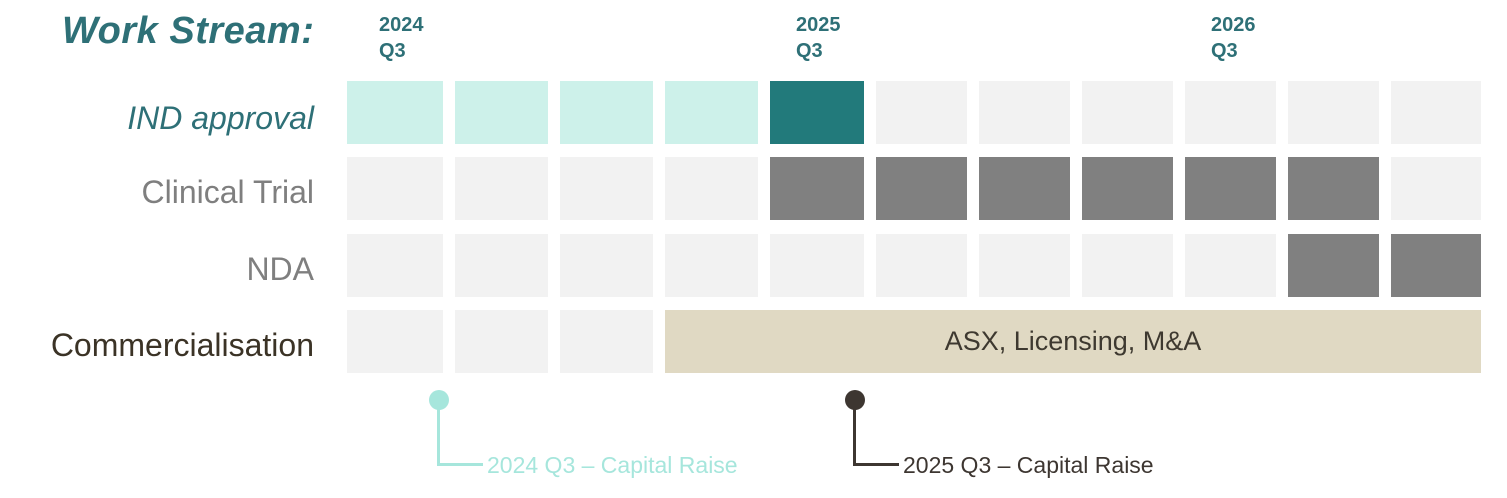  I want to click on commercialisation-band: ASX, Licensing, M&A, so click(1073, 341).